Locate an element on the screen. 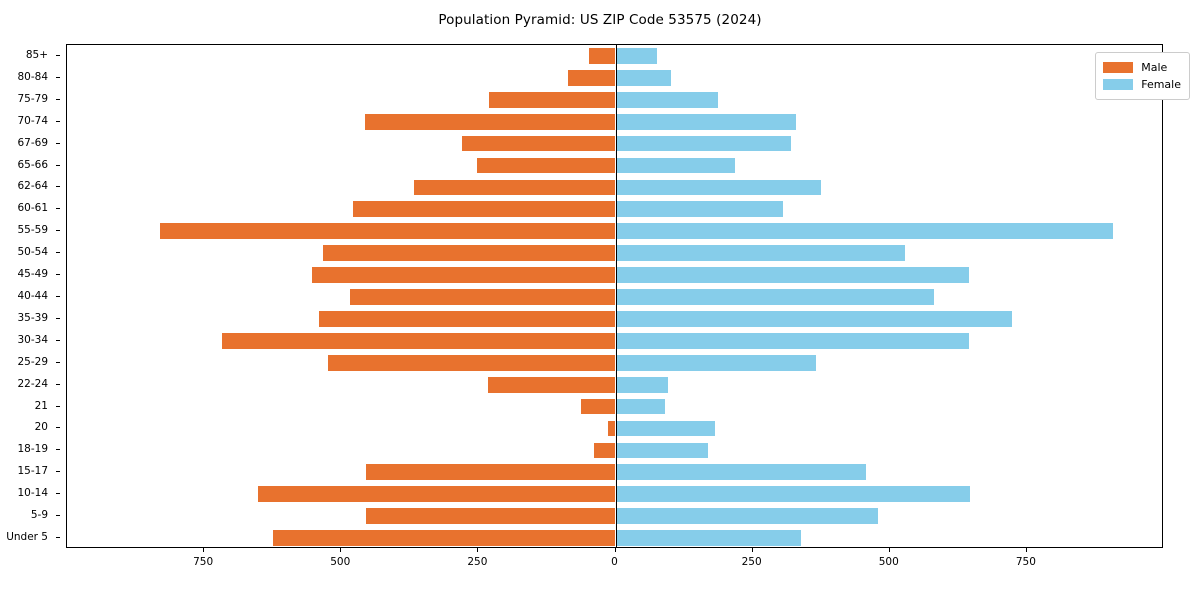 The image size is (1200, 600). y-axis-tick-label: 45-49 is located at coordinates (32, 273).